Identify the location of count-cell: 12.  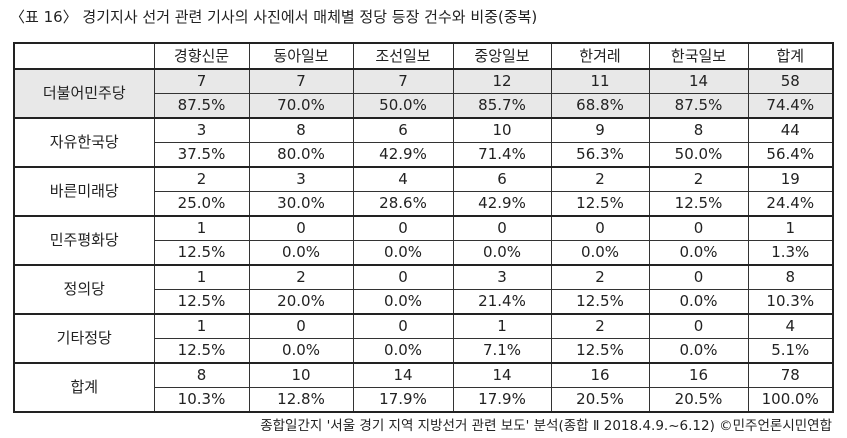
(502, 81).